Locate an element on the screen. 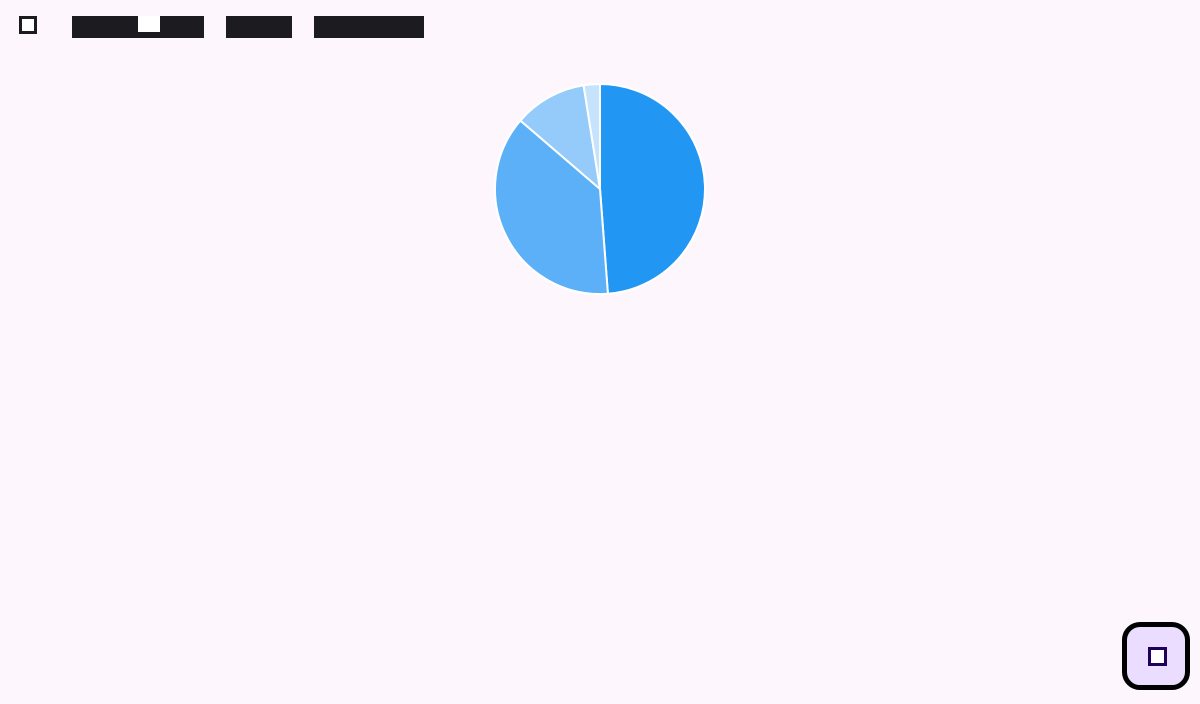  redacted-title is located at coordinates (138, 27).